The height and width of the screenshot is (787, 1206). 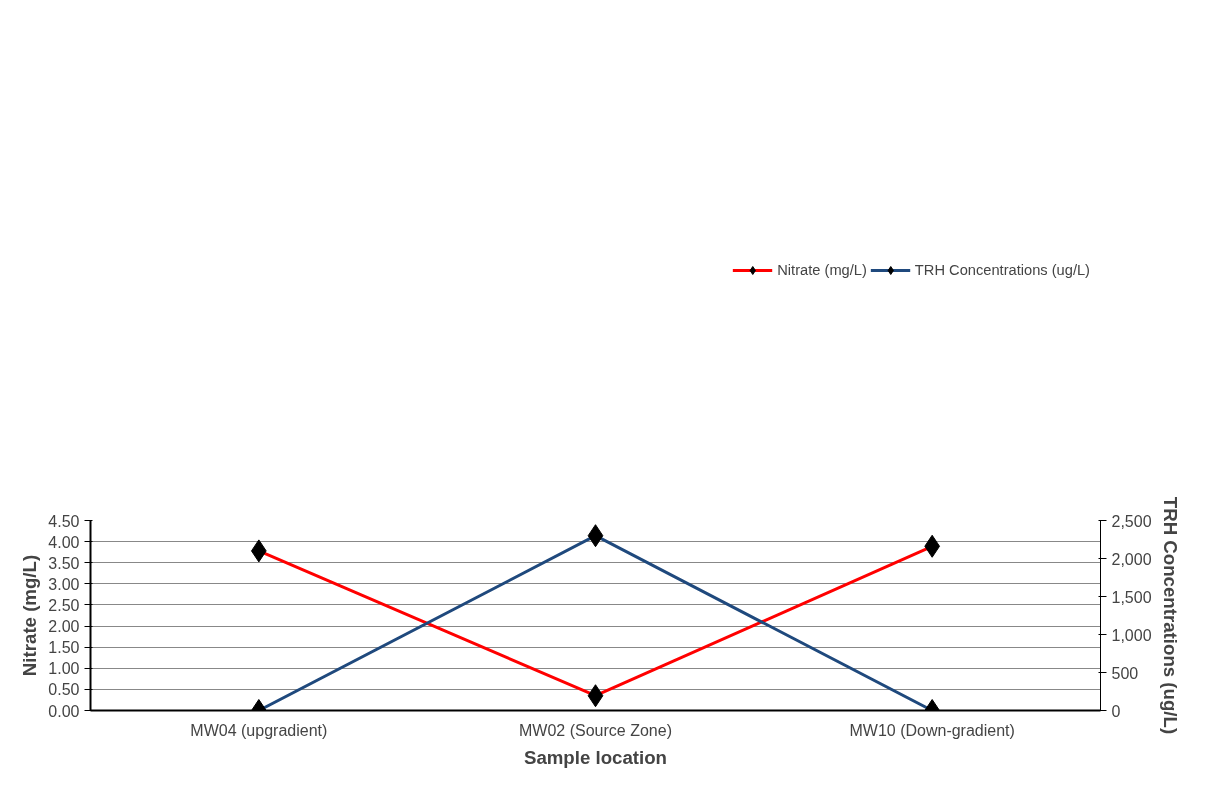 What do you see at coordinates (1116, 711) in the screenshot?
I see `y2-tick-label: 0` at bounding box center [1116, 711].